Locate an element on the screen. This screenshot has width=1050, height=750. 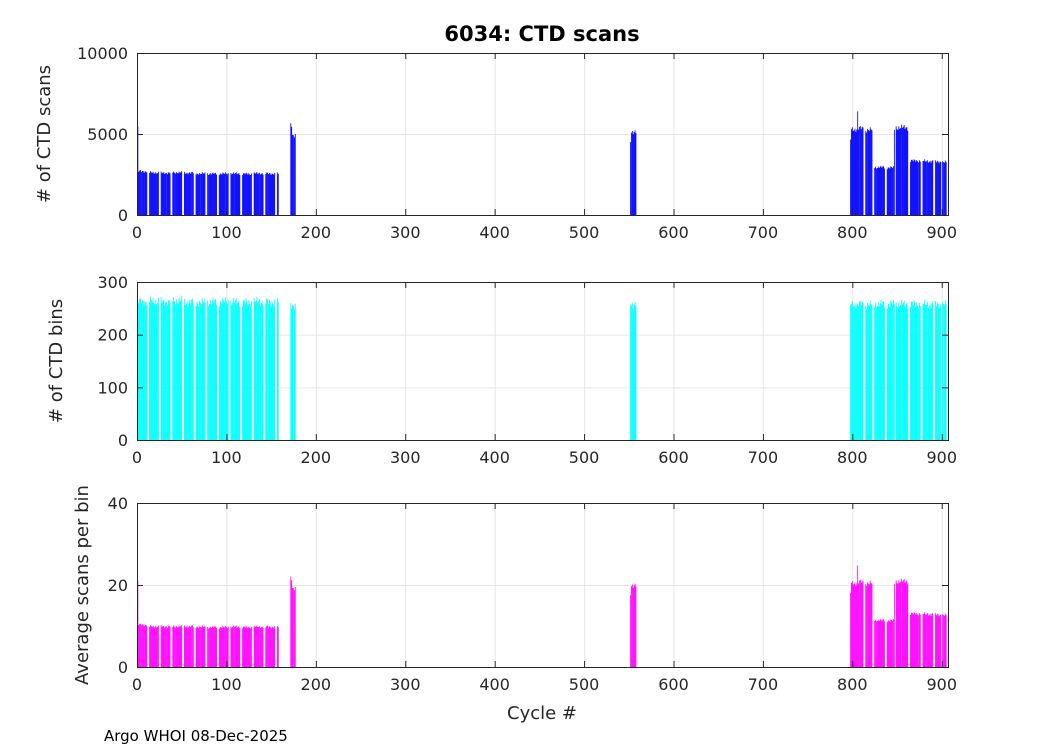
y-tick-label: 40 is located at coordinates (118, 503).